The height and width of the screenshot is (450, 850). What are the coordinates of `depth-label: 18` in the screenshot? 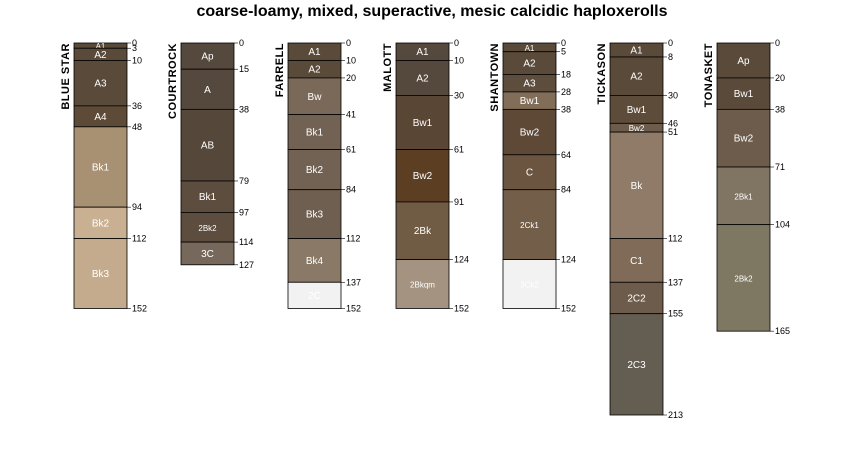 It's located at (566, 74).